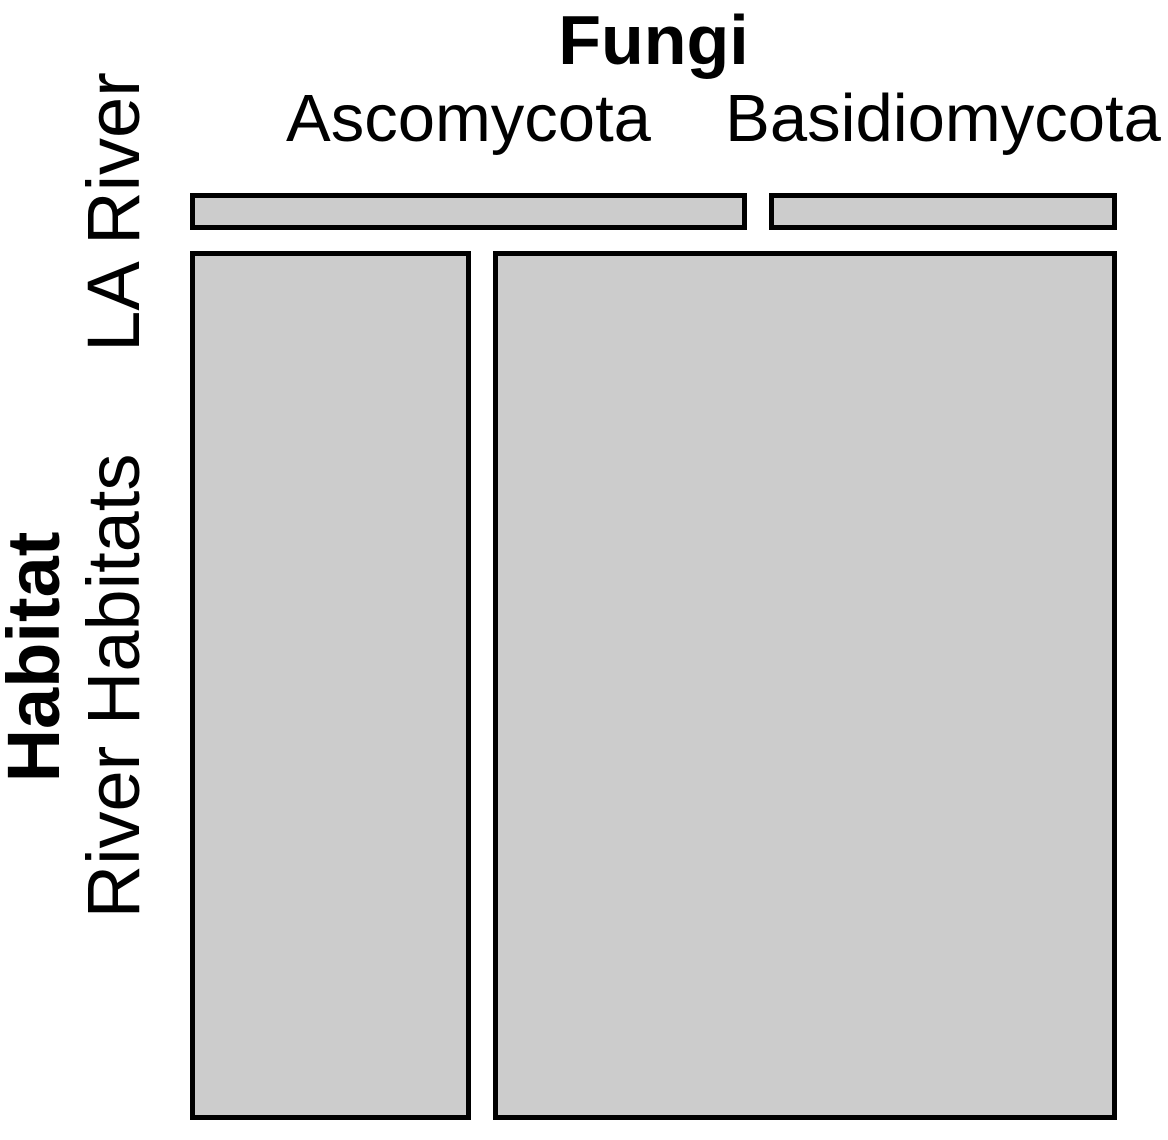 Image resolution: width=1168 pixels, height=1140 pixels. I want to click on y-axis-title: Habitat, so click(37, 656).